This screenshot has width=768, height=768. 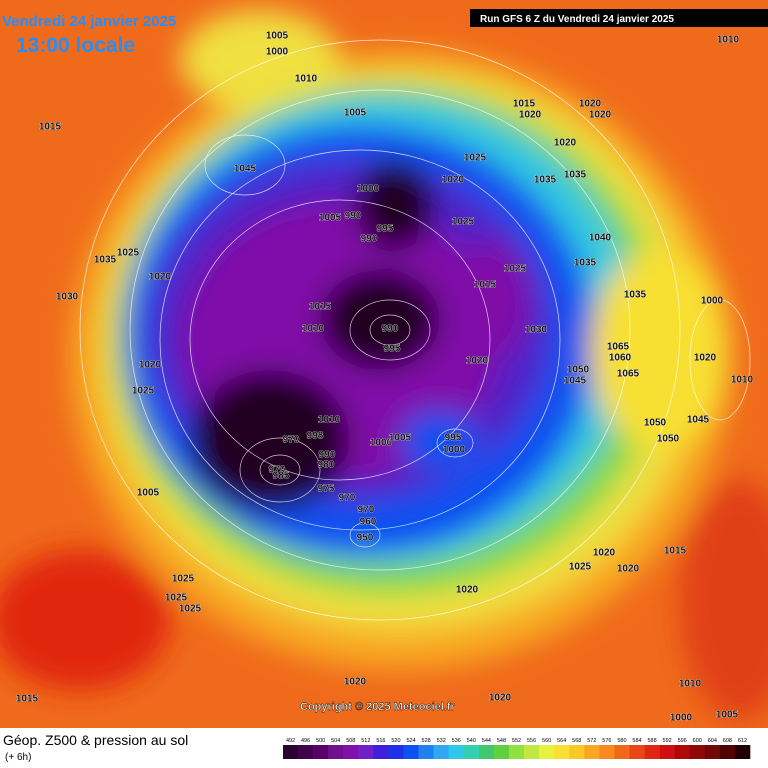 What do you see at coordinates (636, 741) in the screenshot?
I see `colorbar-tick-label: 584` at bounding box center [636, 741].